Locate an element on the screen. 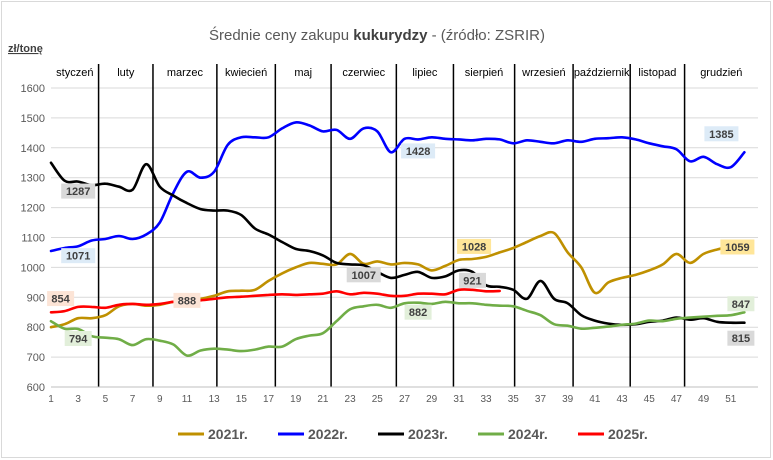 Image resolution: width=773 pixels, height=460 pixels. y-tick-label: 800 is located at coordinates (36, 328).